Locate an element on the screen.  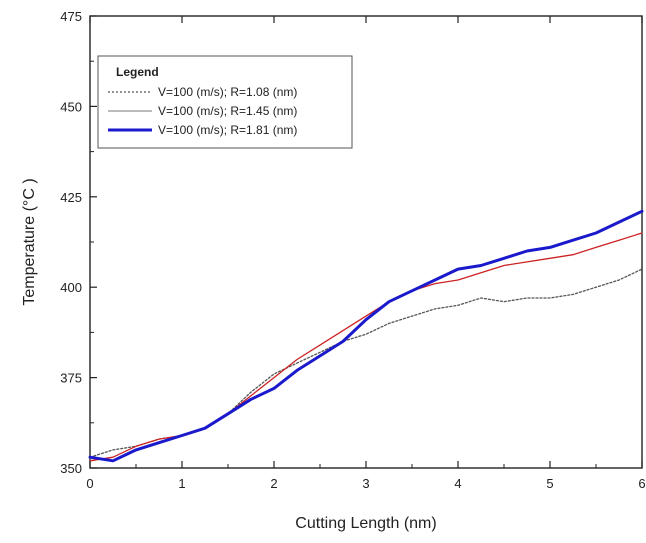
x-tick-label: 5 is located at coordinates (549, 483).